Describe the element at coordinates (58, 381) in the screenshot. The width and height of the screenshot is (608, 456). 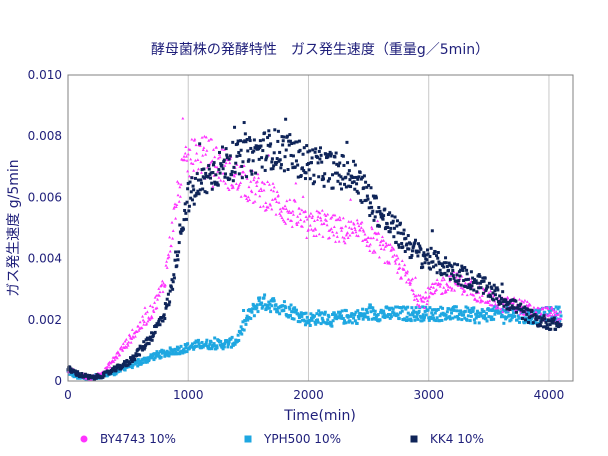
I see `y-tick-label: 0` at that location.